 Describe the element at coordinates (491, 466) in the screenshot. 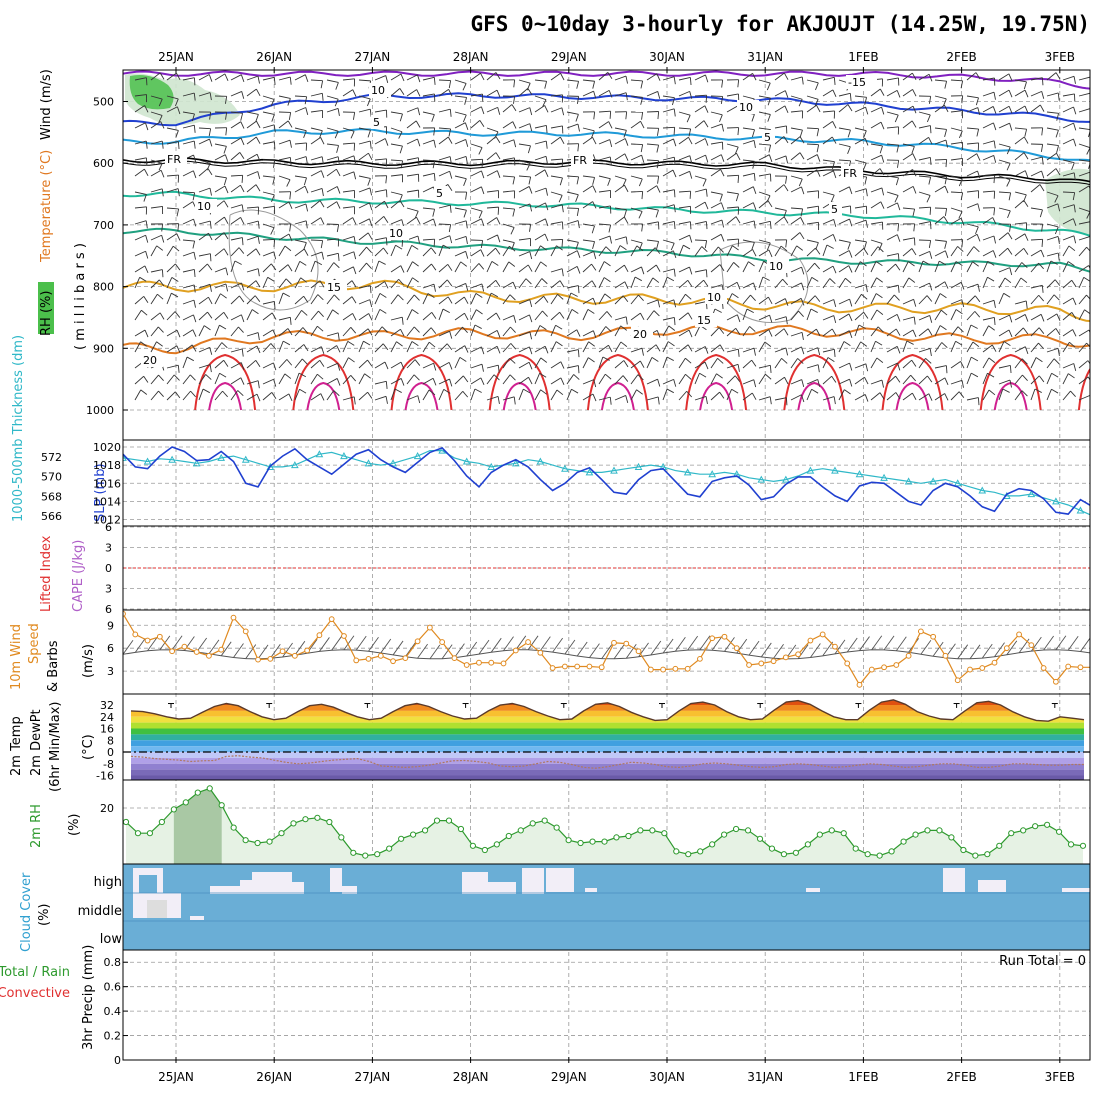

I see `thickness-marker` at that location.